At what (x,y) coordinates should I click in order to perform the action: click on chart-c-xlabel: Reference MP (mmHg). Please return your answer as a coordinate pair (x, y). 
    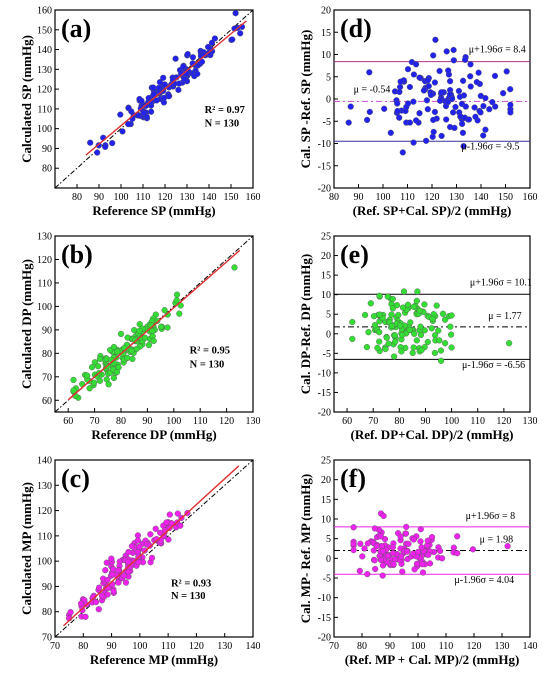
    Looking at the image, I should click on (154, 659).